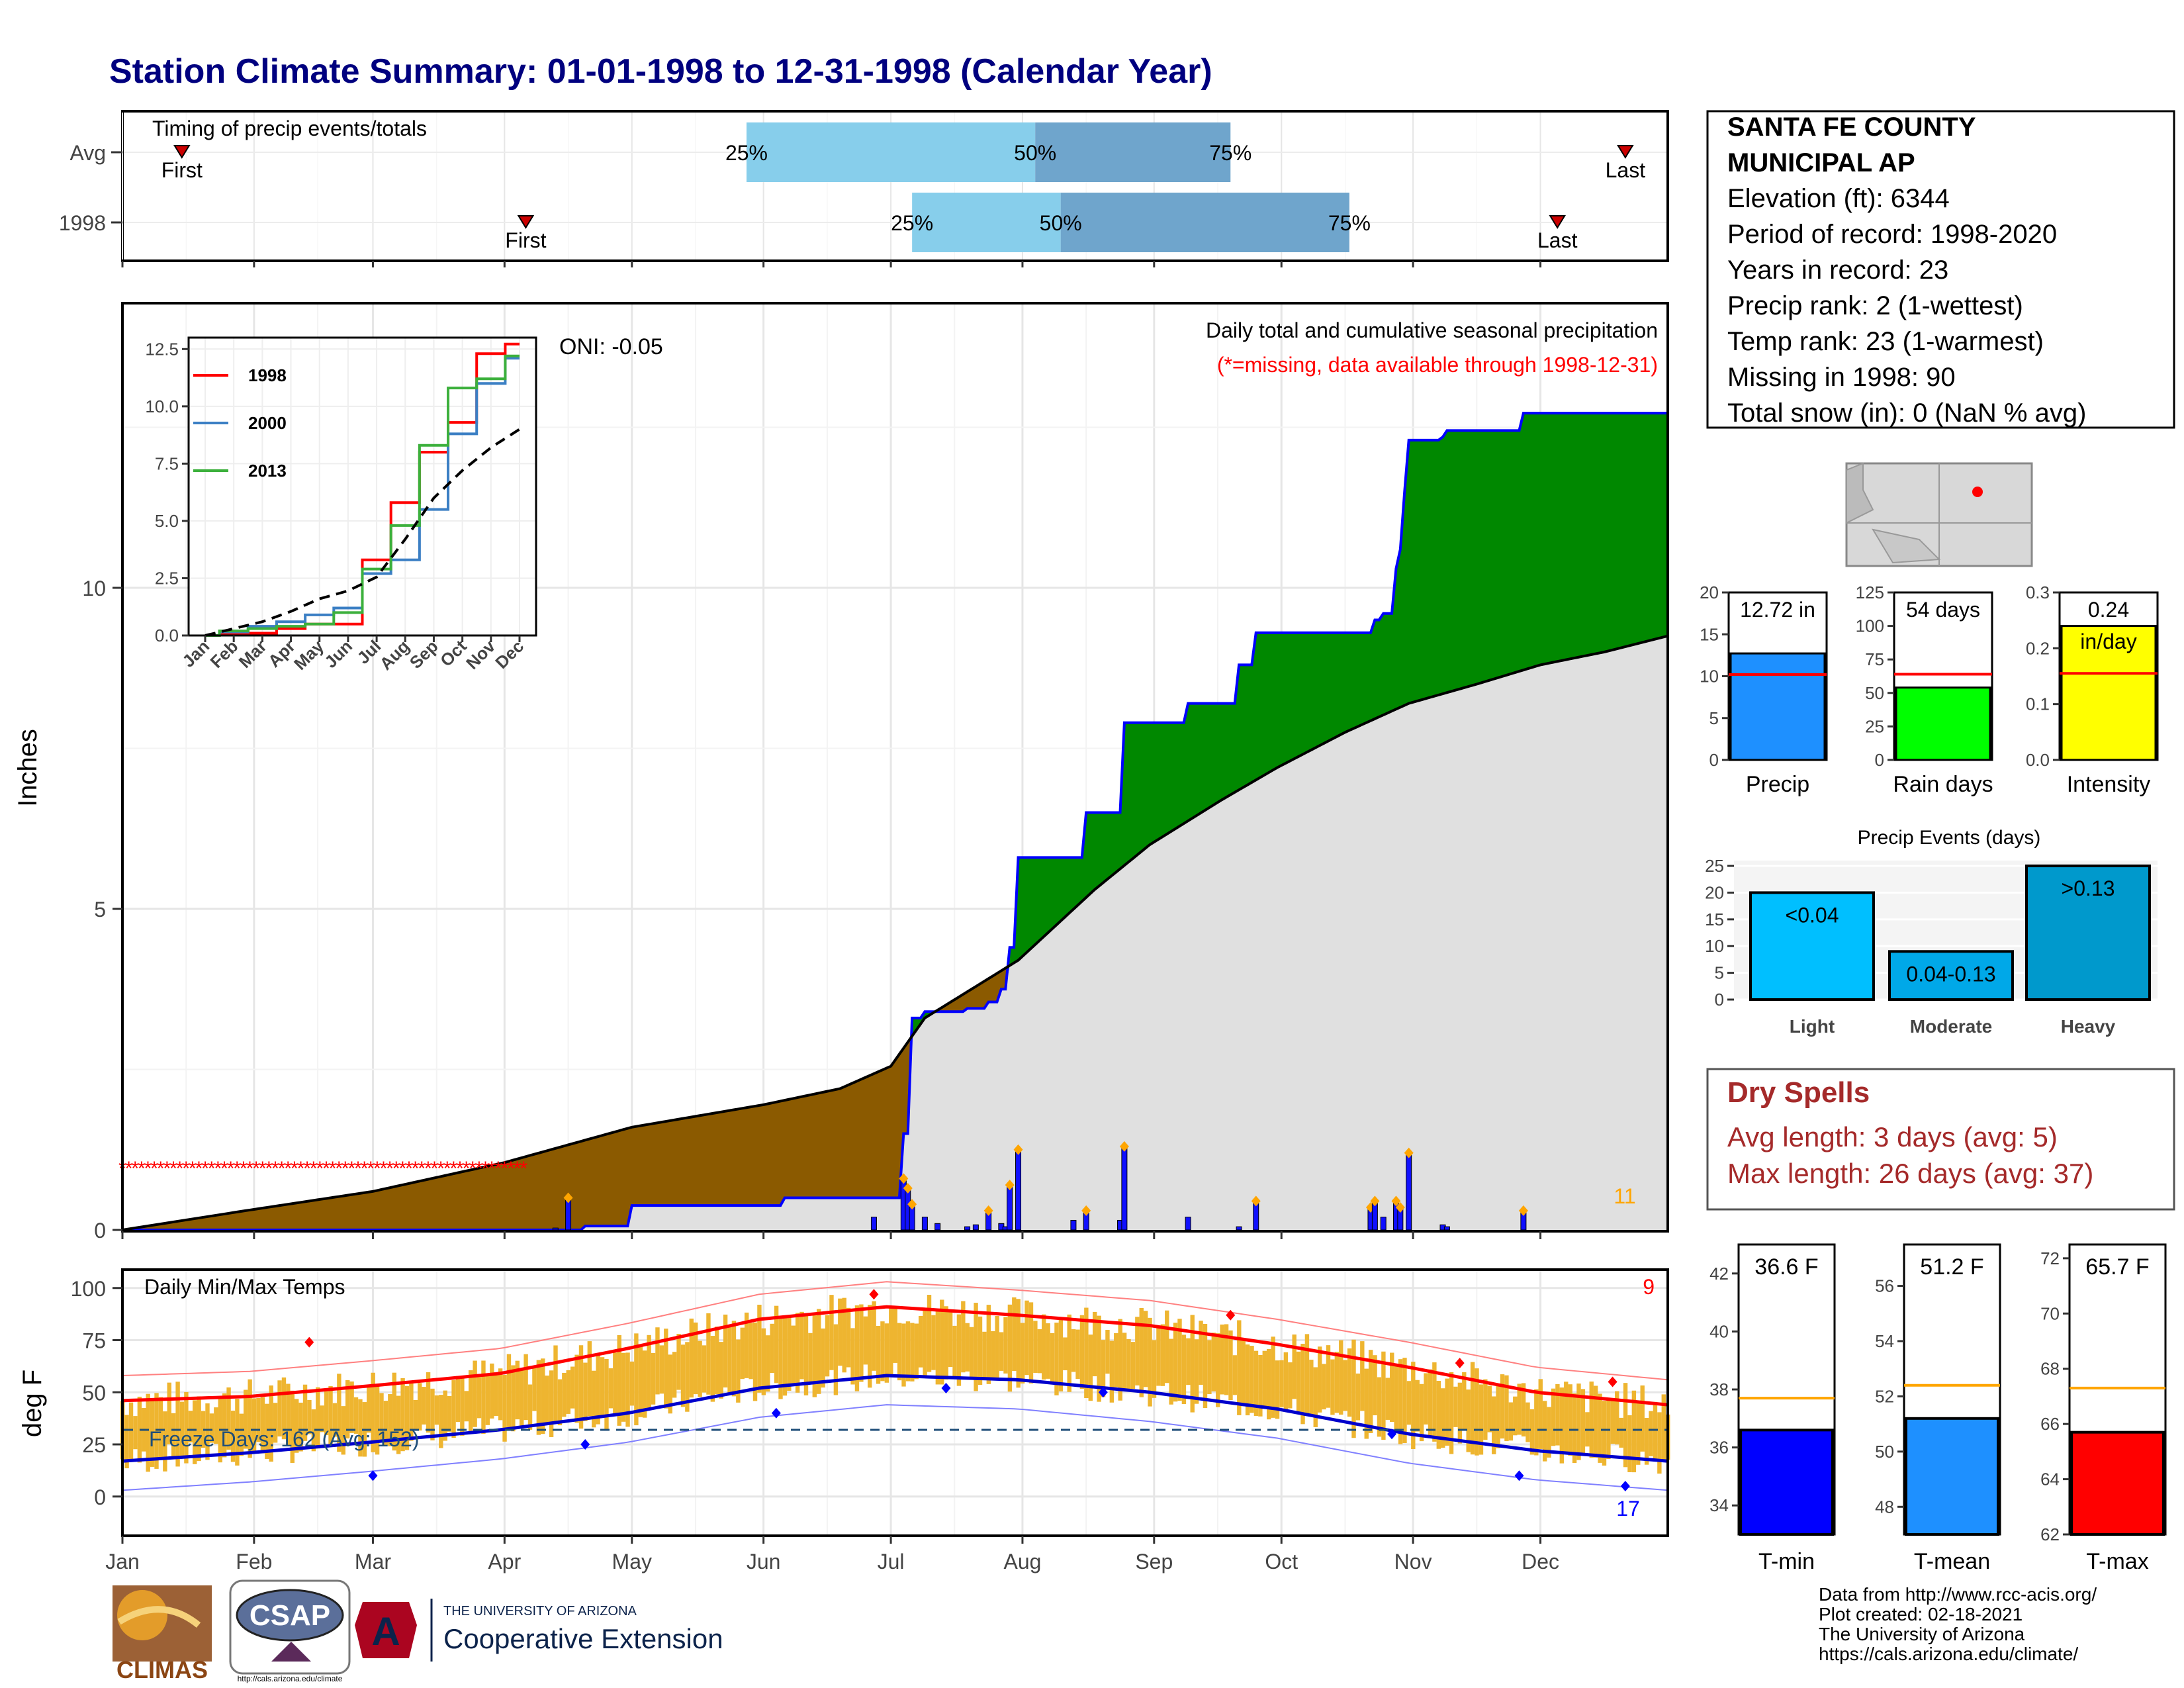  I want to click on summary-bar-tick-label: 25, so click(1874, 726).